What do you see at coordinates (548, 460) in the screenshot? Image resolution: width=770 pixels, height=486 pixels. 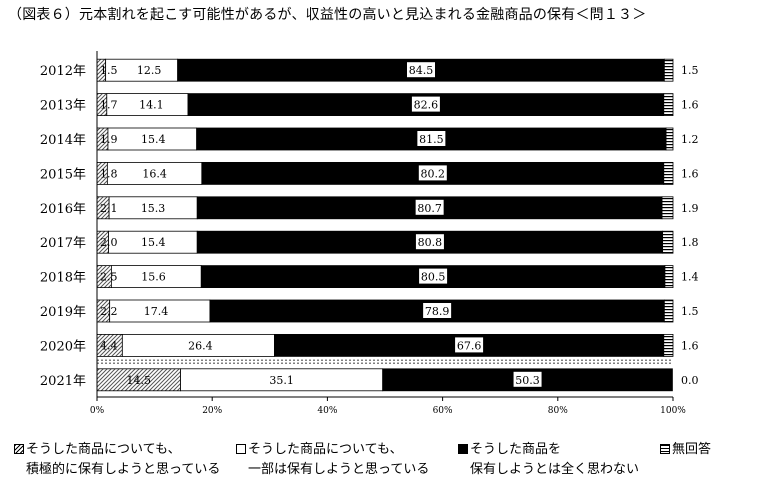 I see `legend-item-never: そうした商品を 保有しようとは全く思わない` at bounding box center [548, 460].